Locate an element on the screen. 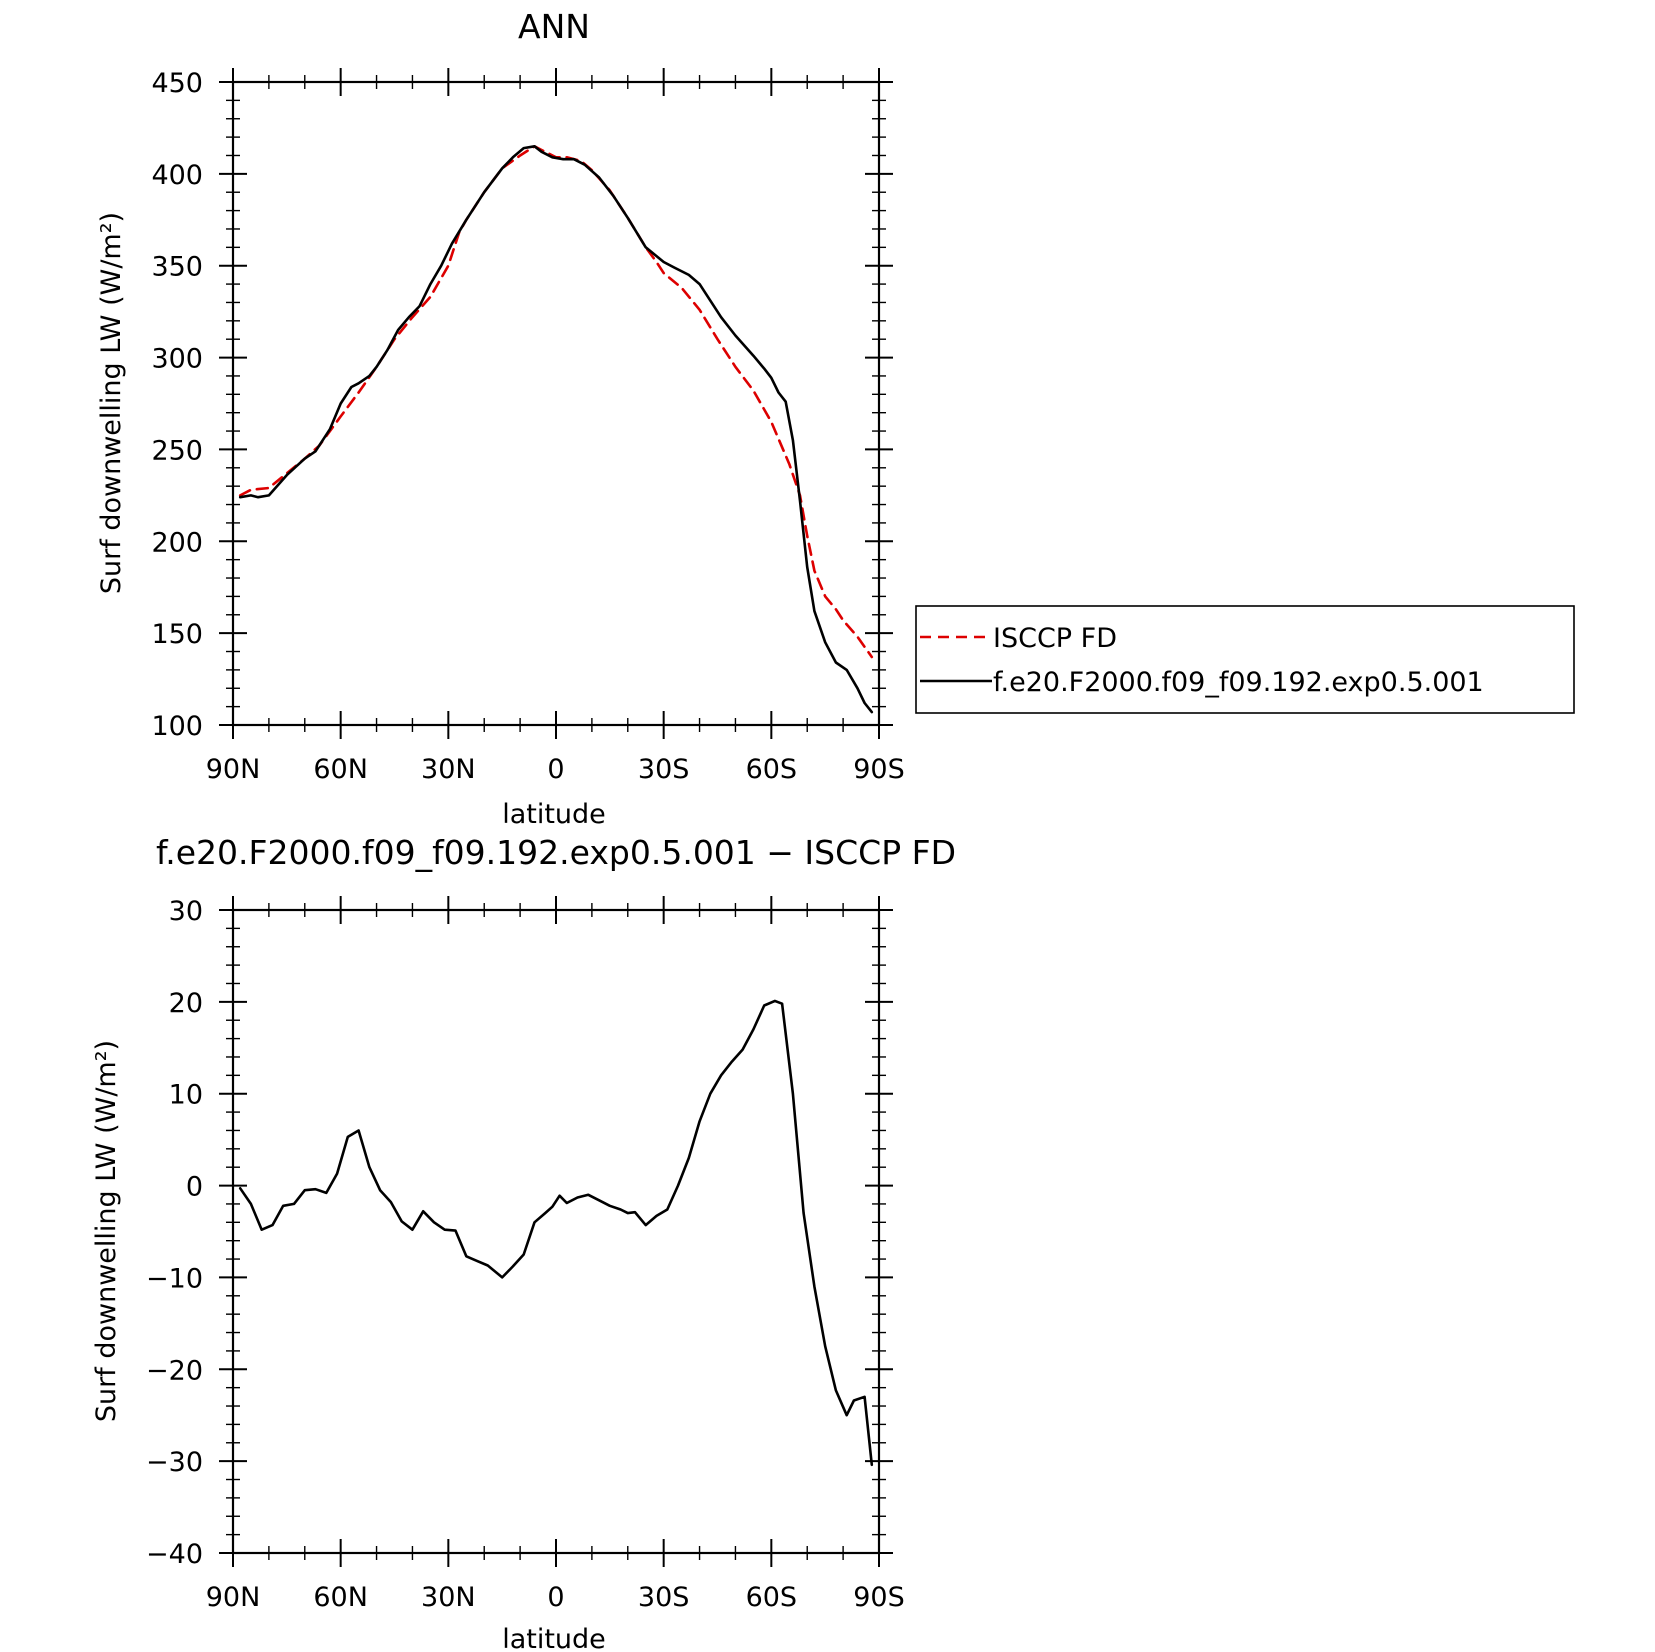 The image size is (1655, 1652). legend-label-model: f.e20.F2000.f09_f09.192.exp0.5.001 is located at coordinates (1238, 682).